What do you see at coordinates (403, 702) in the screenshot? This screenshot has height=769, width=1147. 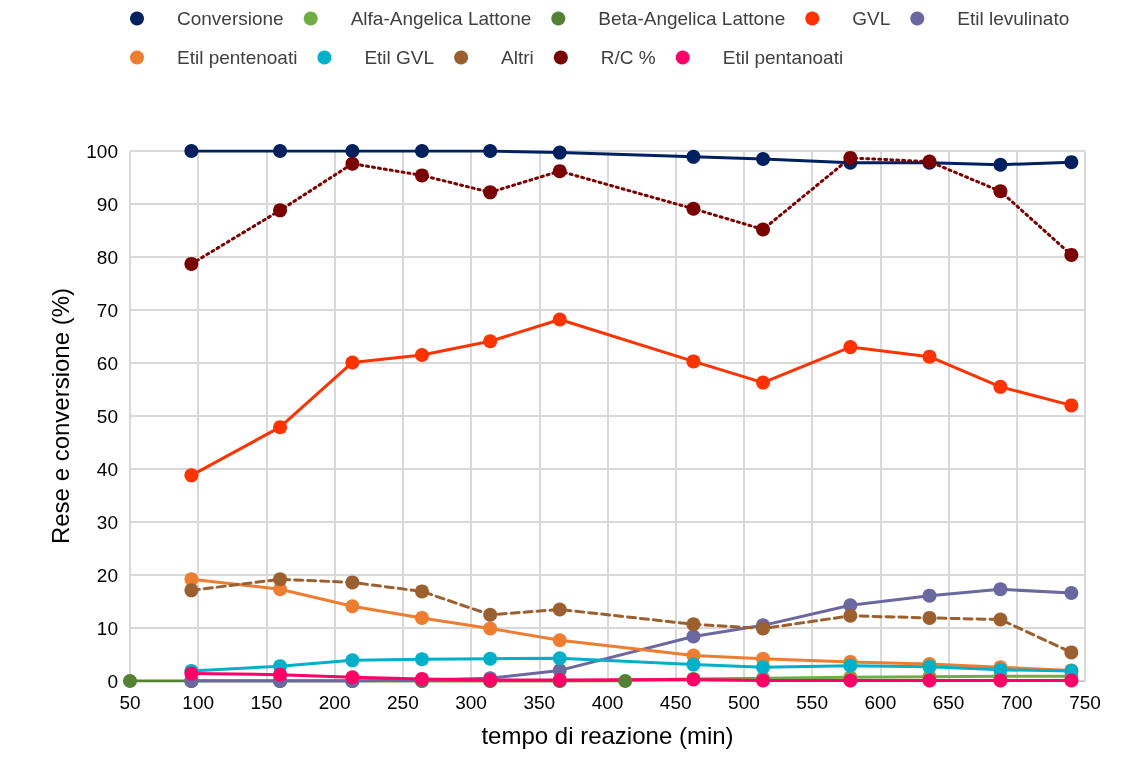 I see `x-tick-label: 250` at bounding box center [403, 702].